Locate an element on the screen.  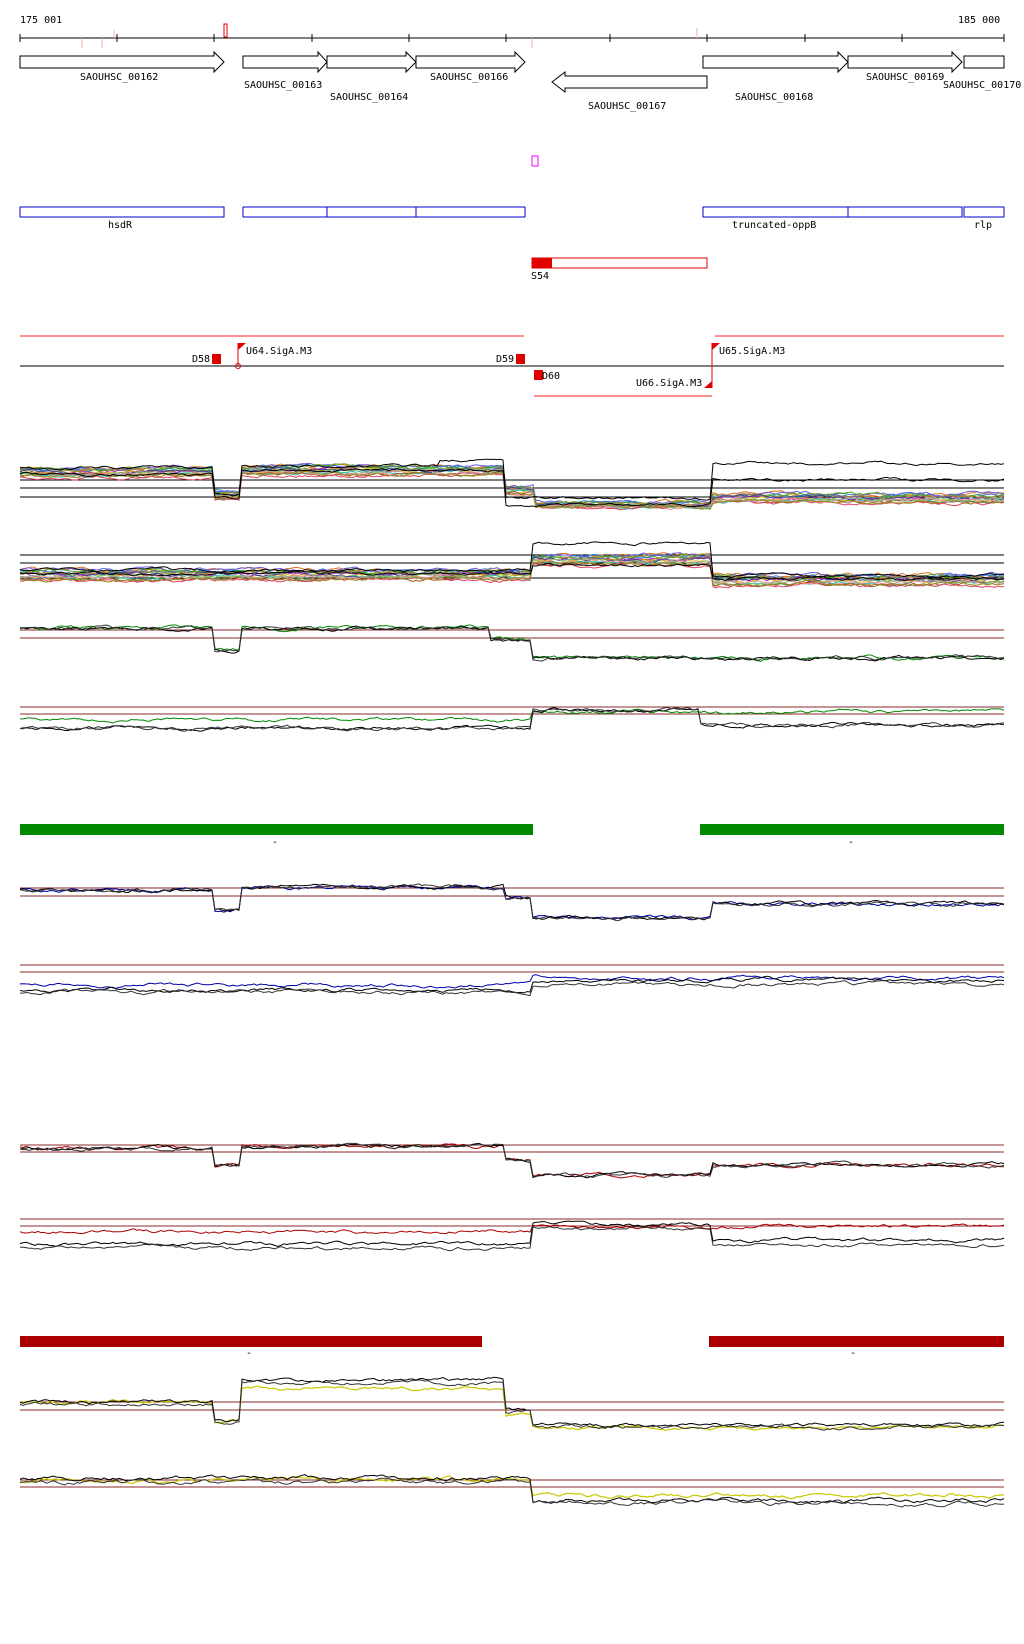
gene-label: SAOUHSC_00163 is located at coordinates (283, 85).